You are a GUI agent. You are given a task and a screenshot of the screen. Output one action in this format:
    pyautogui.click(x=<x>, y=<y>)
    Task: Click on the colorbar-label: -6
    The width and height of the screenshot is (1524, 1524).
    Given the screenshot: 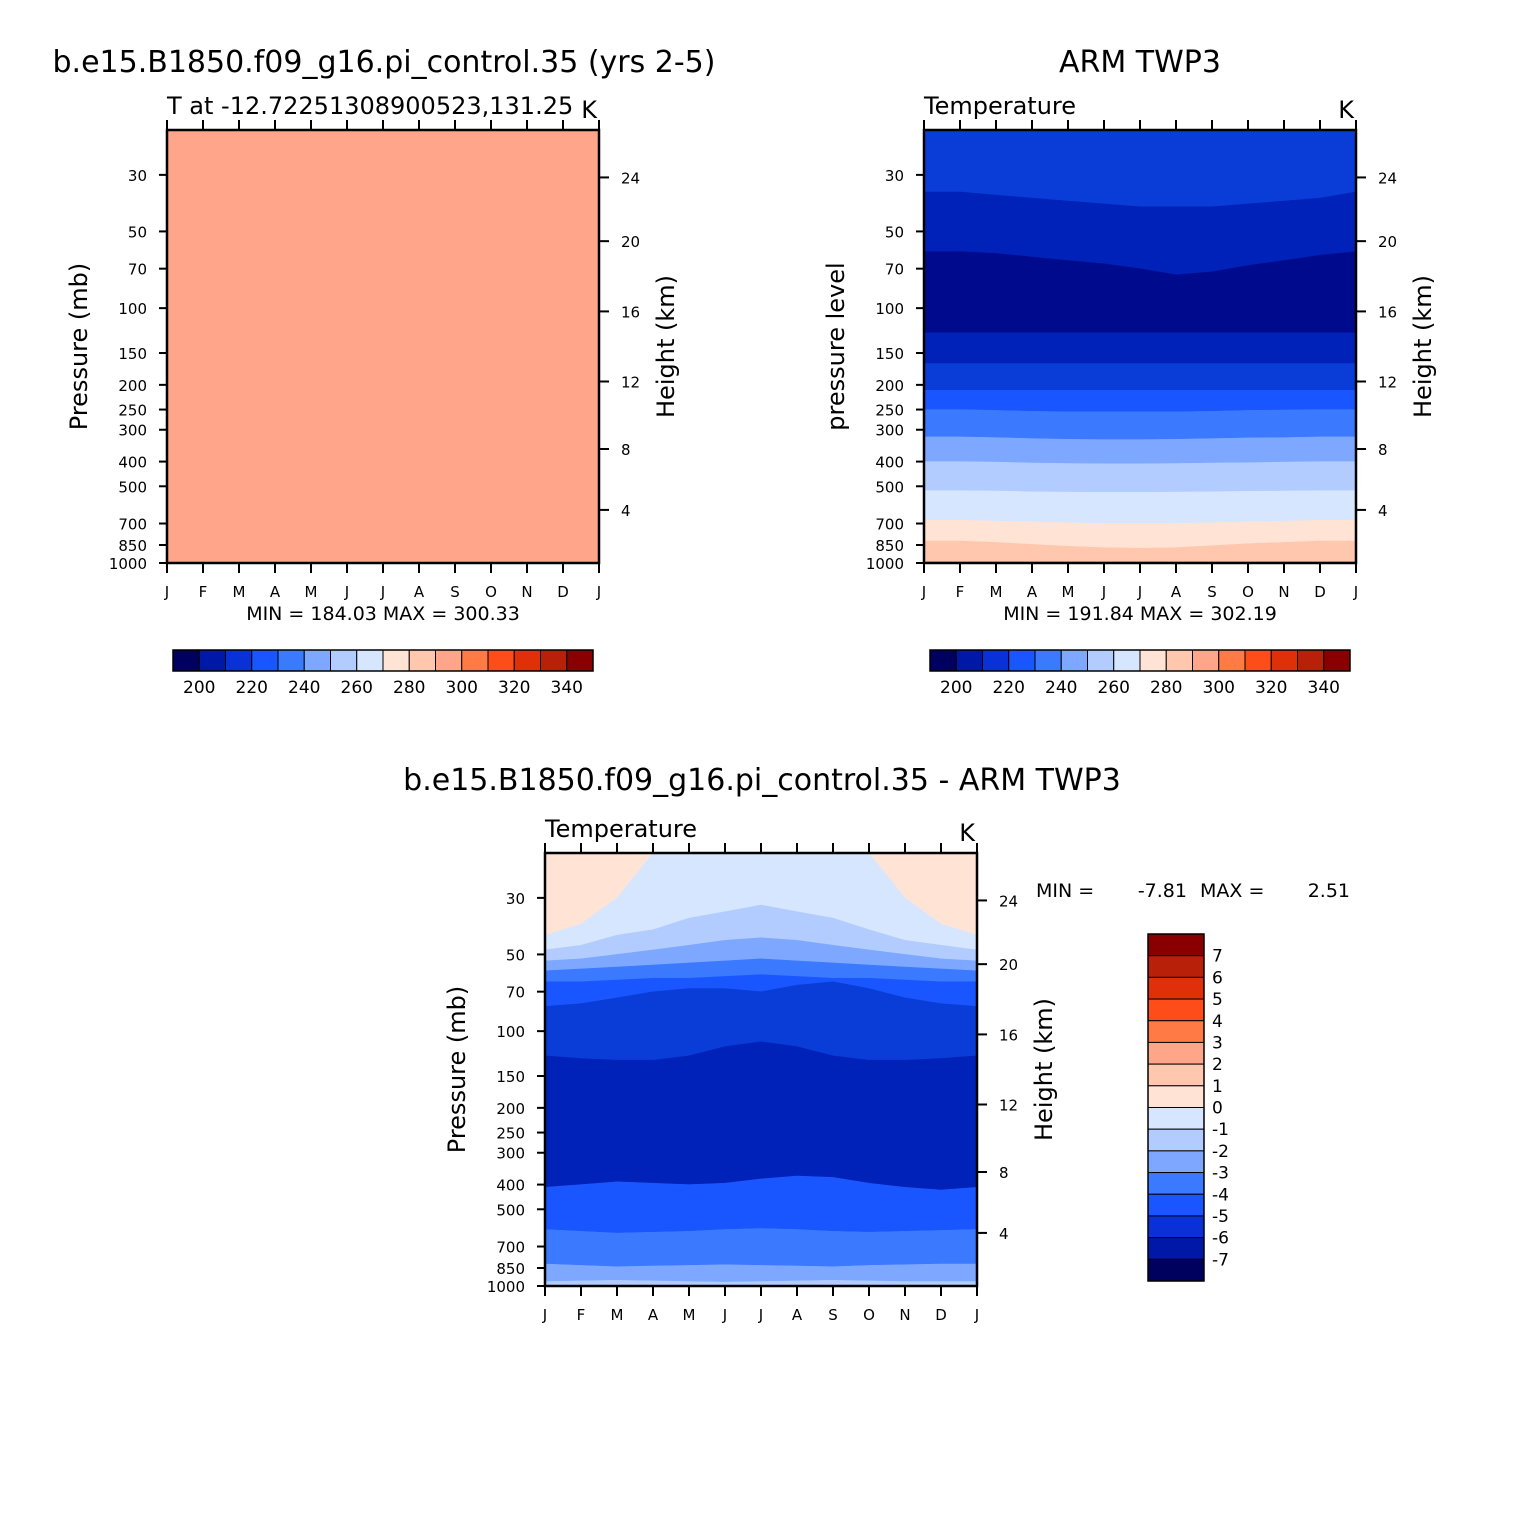 What is the action you would take?
    pyautogui.click(x=1220, y=1239)
    